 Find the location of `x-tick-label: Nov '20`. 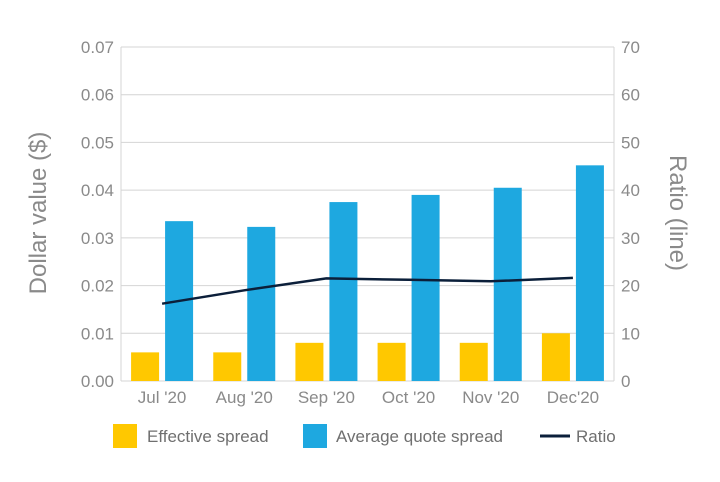

x-tick-label: Nov '20 is located at coordinates (490, 397).